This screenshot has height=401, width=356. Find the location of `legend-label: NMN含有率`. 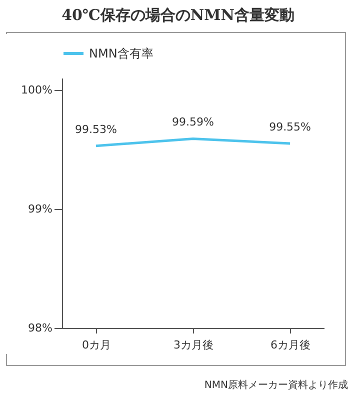

legend-label: NMN含有率 is located at coordinates (121, 53).